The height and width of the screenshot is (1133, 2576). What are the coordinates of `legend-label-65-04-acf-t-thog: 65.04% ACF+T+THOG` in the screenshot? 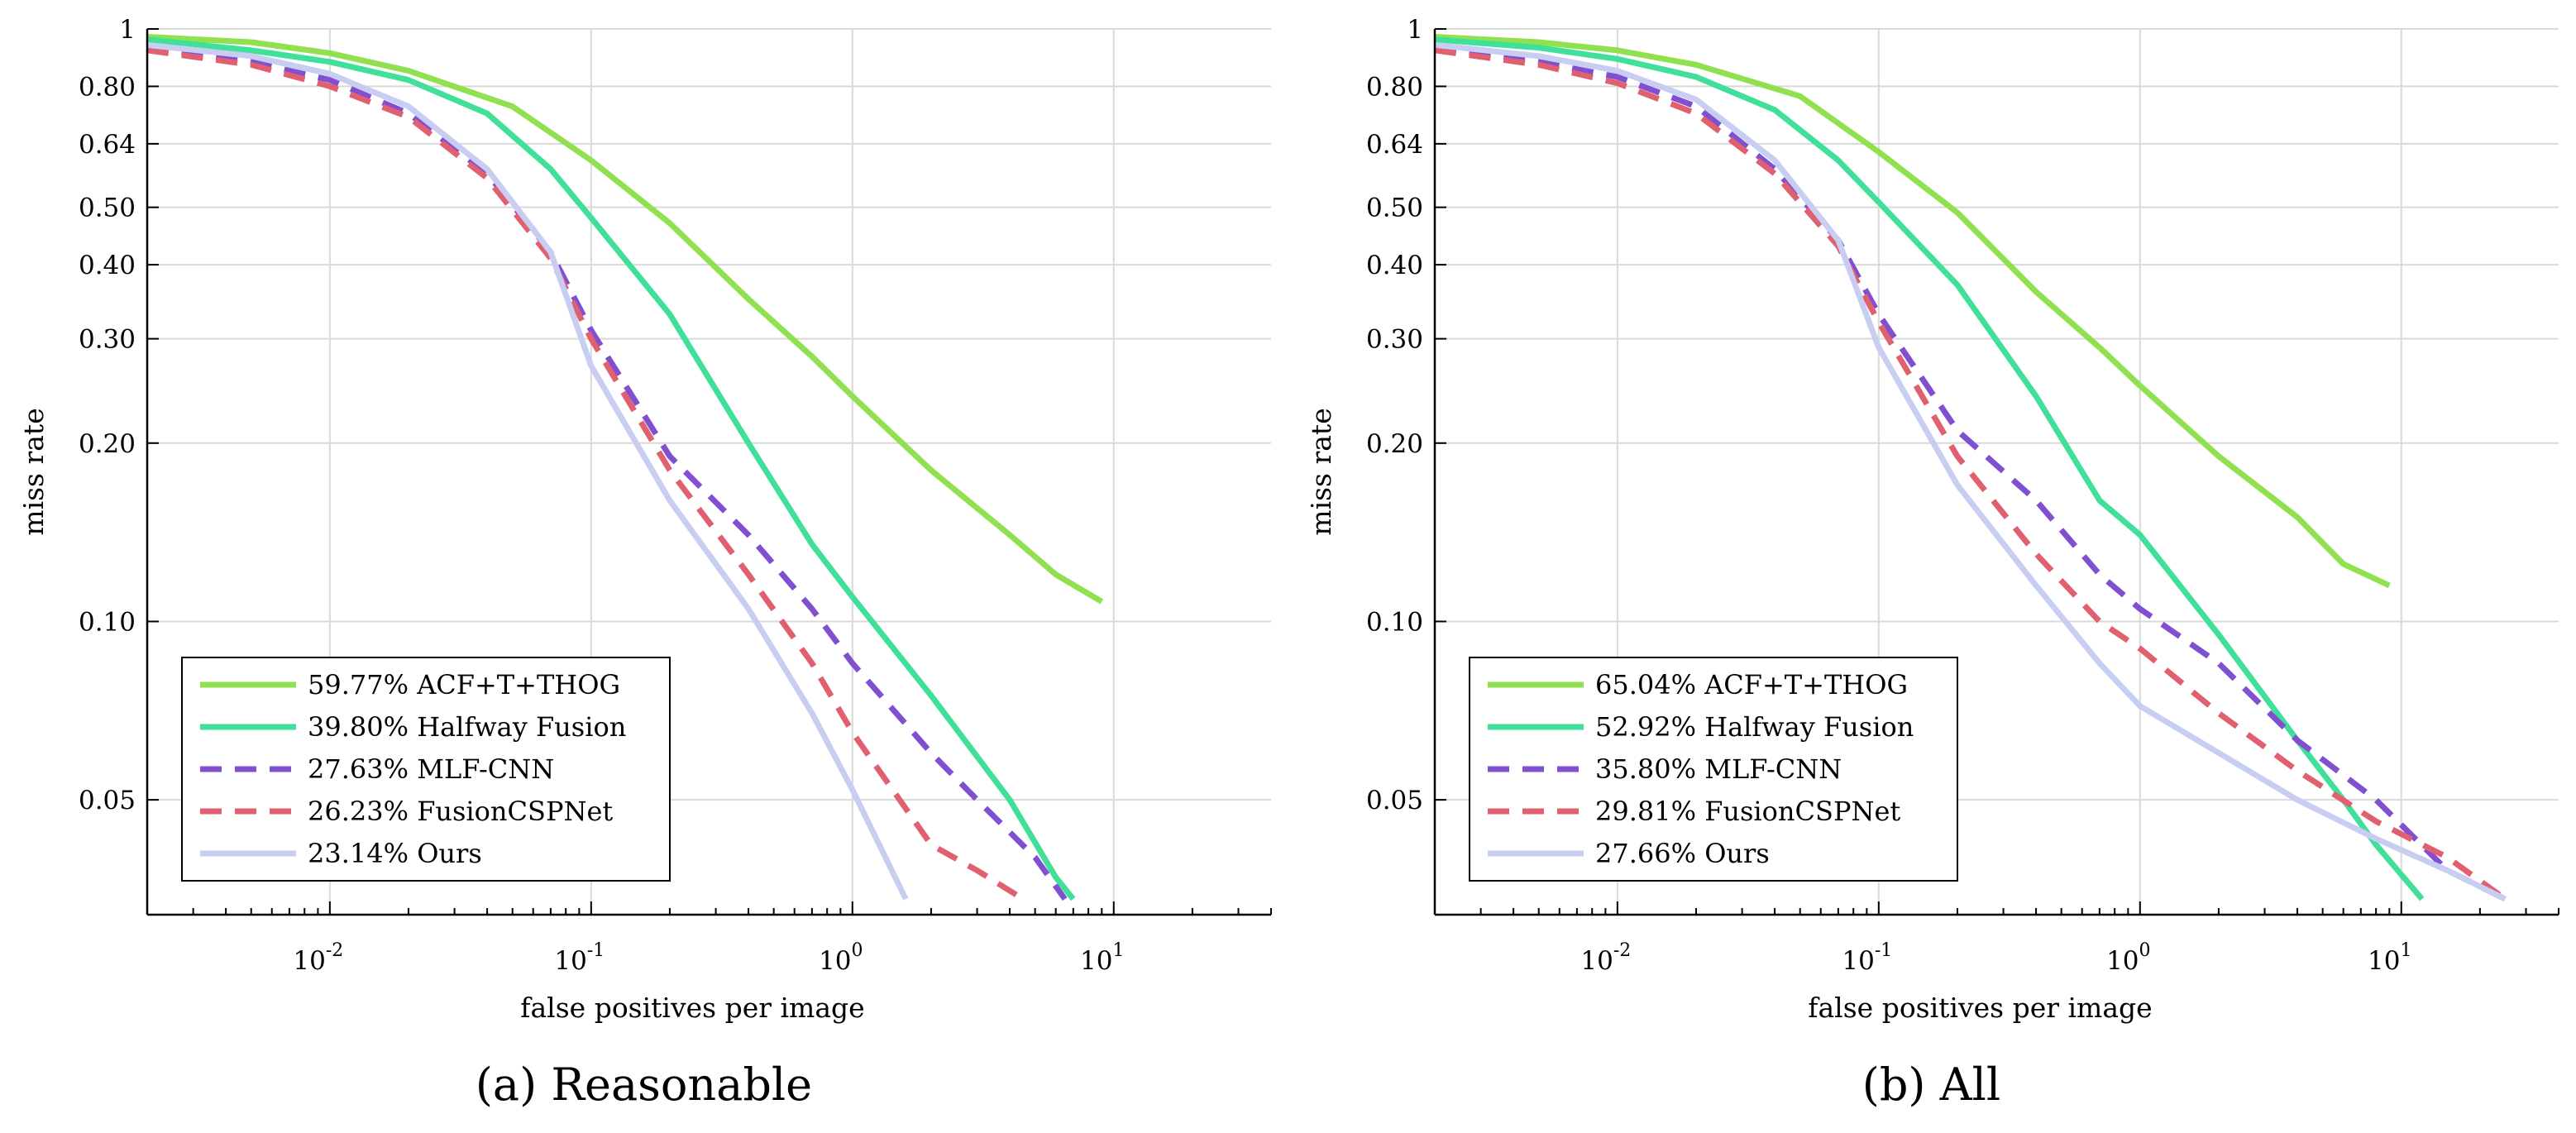 It's located at (1751, 684).